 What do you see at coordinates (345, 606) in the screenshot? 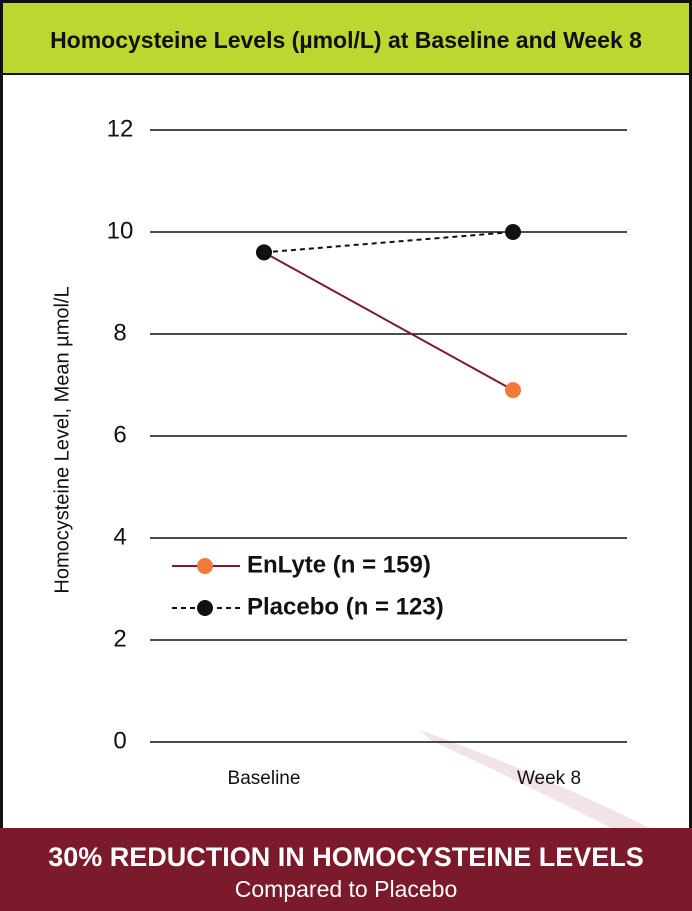
I see `legend-label: Placebo (n = 123)` at bounding box center [345, 606].